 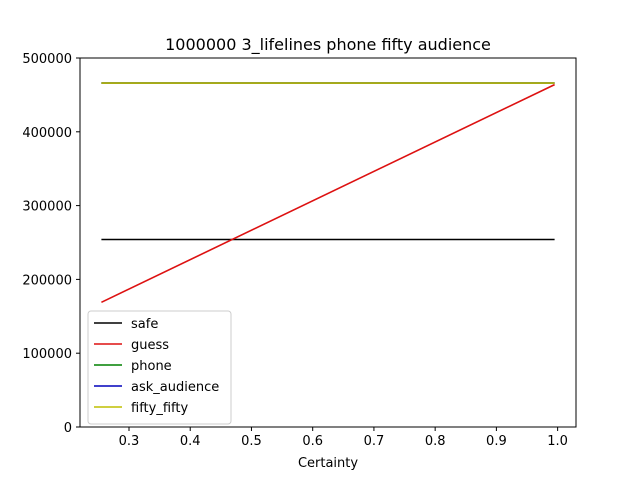 What do you see at coordinates (47, 133) in the screenshot?
I see `y-tick-label: 400000` at bounding box center [47, 133].